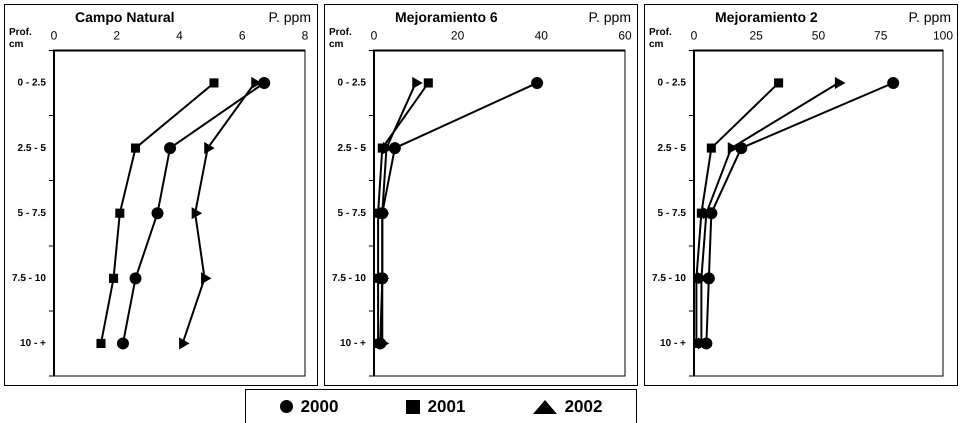 This screenshot has height=423, width=962. What do you see at coordinates (447, 406) in the screenshot?
I see `legend-label: 2001` at bounding box center [447, 406].